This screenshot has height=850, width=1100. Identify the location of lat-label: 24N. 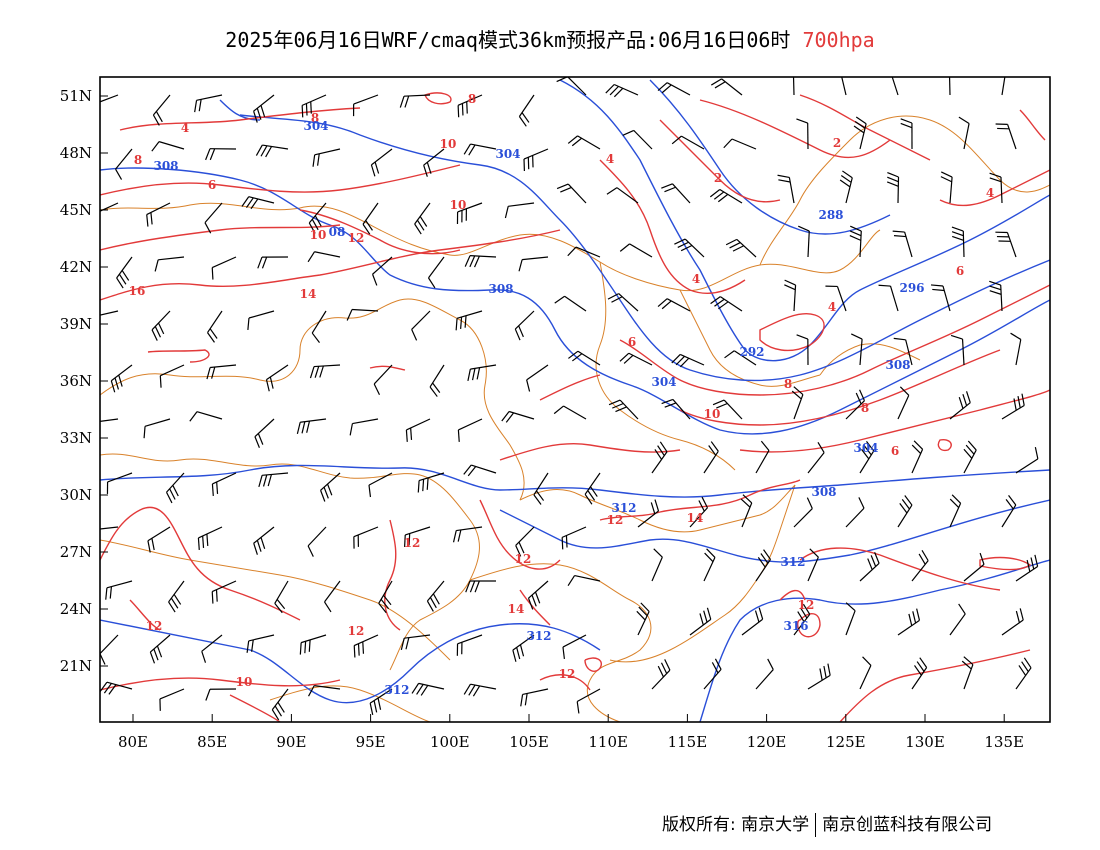
(76, 609).